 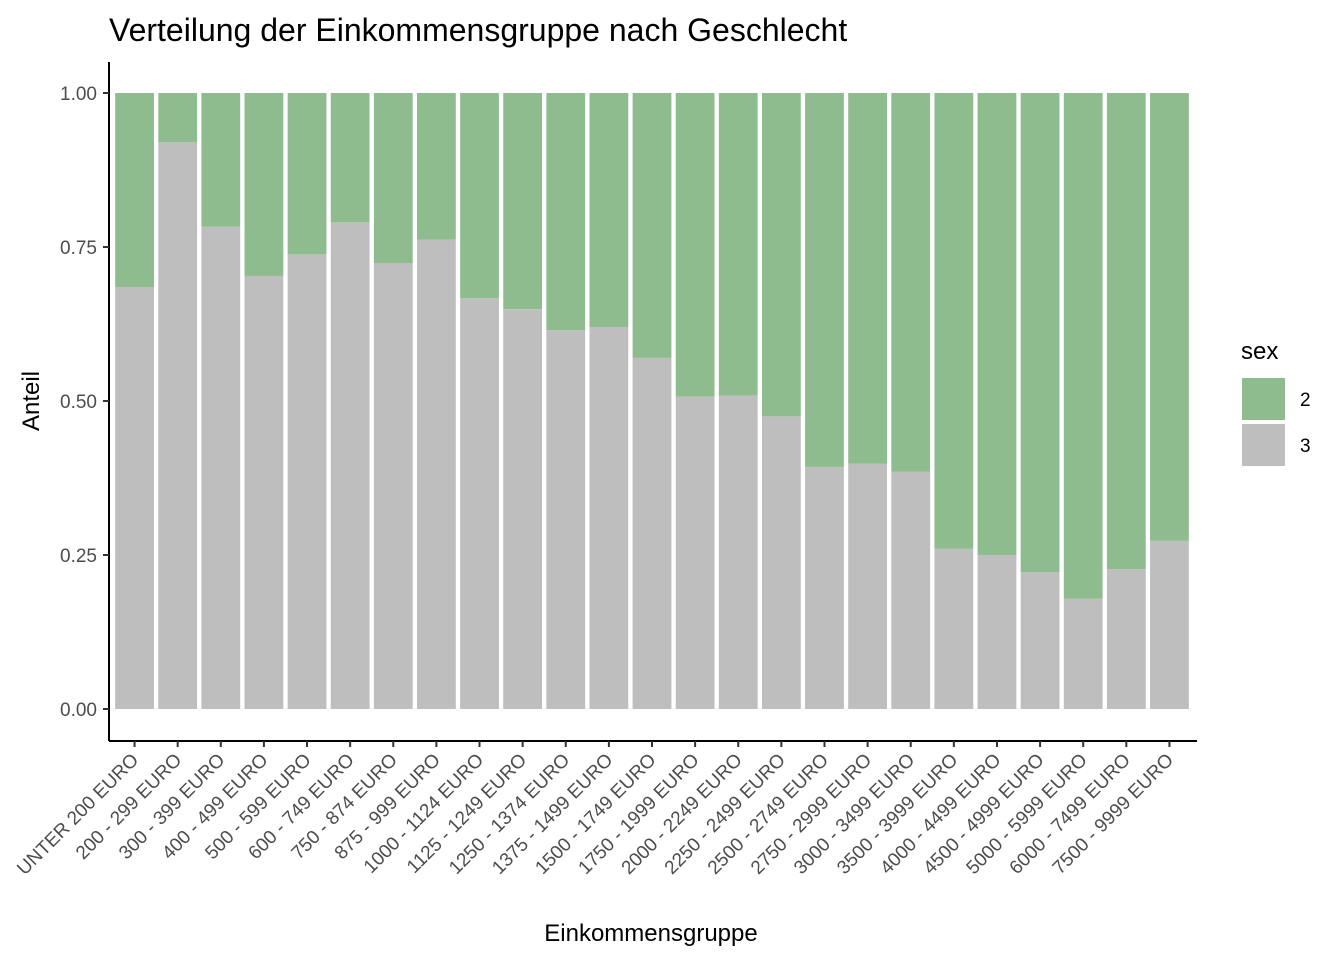 What do you see at coordinates (1305, 446) in the screenshot?
I see `legend-label-3: 3` at bounding box center [1305, 446].